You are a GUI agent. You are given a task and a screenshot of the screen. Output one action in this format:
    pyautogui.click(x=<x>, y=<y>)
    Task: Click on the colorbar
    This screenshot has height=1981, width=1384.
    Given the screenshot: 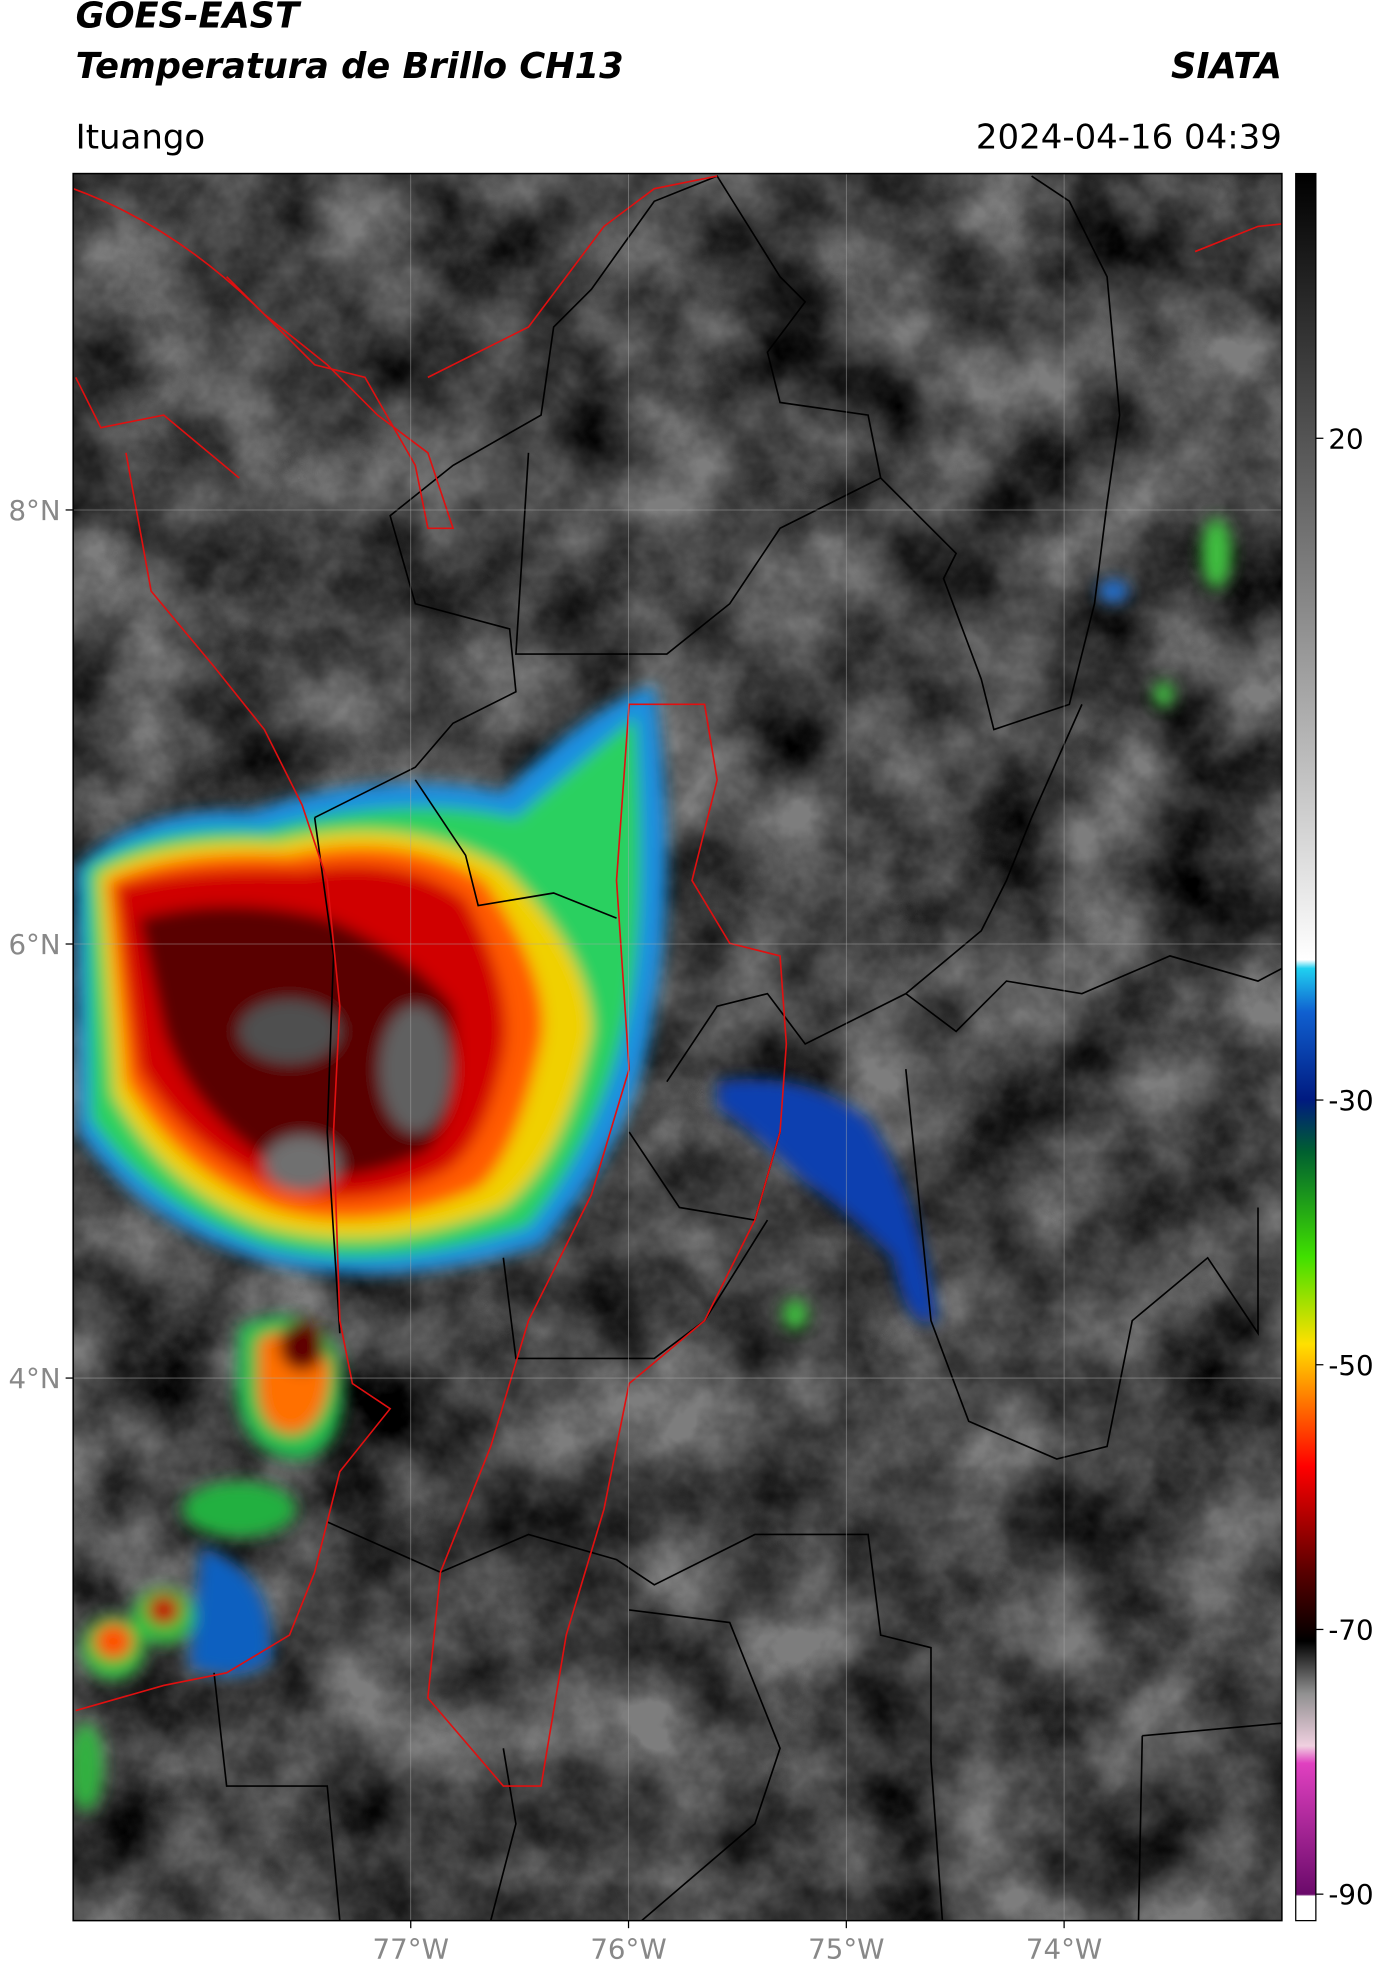 What is the action you would take?
    pyautogui.click(x=1306, y=1047)
    